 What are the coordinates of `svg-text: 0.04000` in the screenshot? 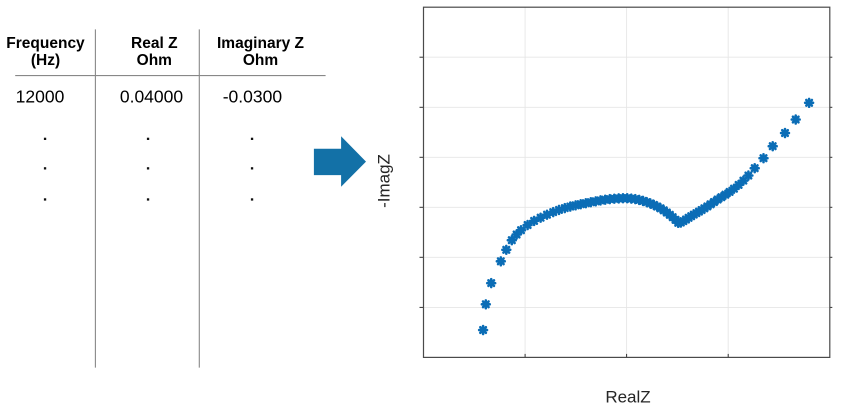 It's located at (152, 97).